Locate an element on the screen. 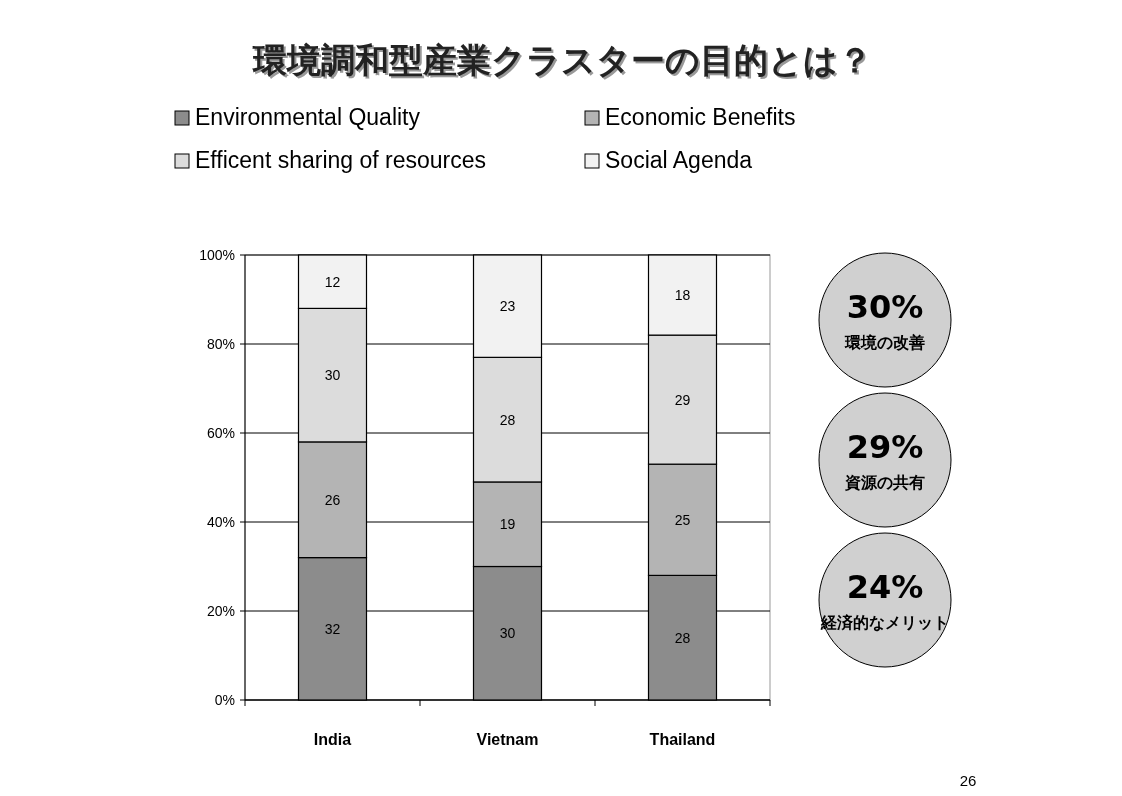 The width and height of the screenshot is (1122, 796). y-tick-label: 100% is located at coordinates (217, 255).